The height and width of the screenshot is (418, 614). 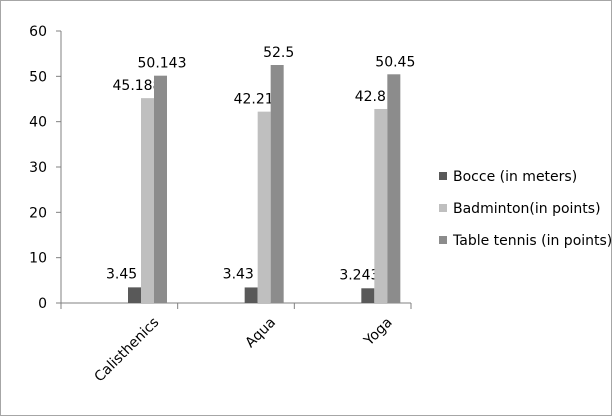 I want to click on y-tick-label: 60, so click(x=38, y=32).